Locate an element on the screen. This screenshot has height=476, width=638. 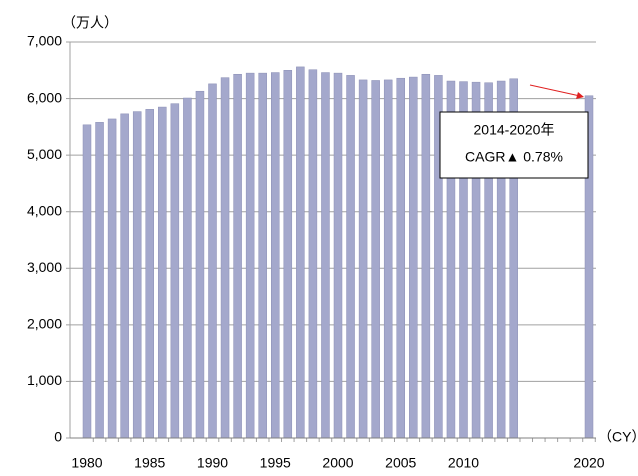
y-tick-label: 6,000 is located at coordinates (44, 97).